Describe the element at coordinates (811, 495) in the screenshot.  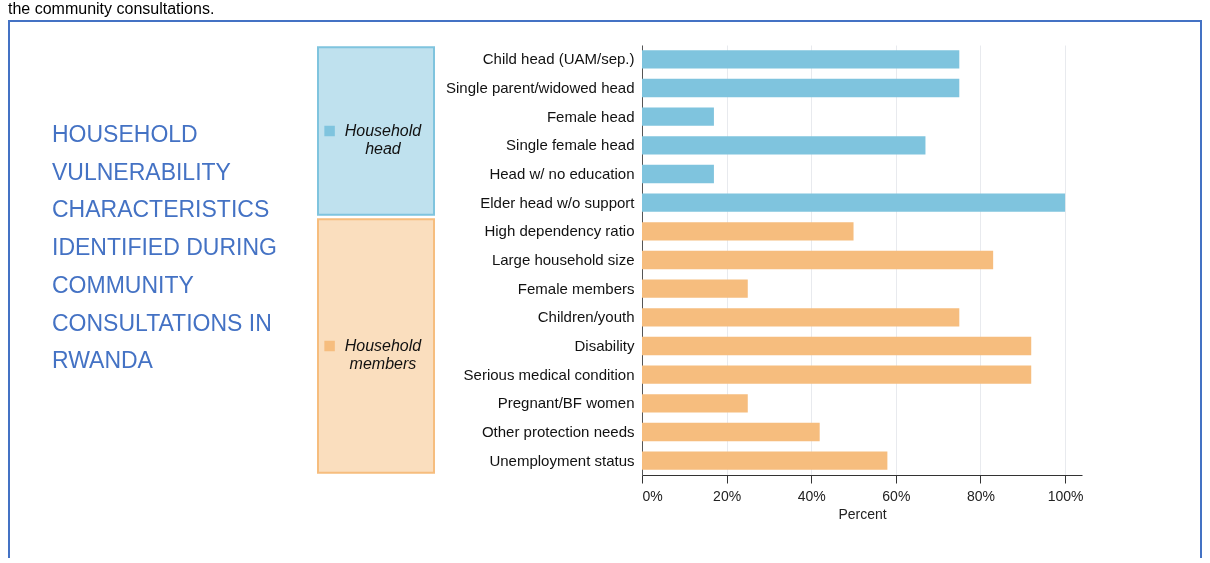
I see `x-tick-label: 40%` at that location.